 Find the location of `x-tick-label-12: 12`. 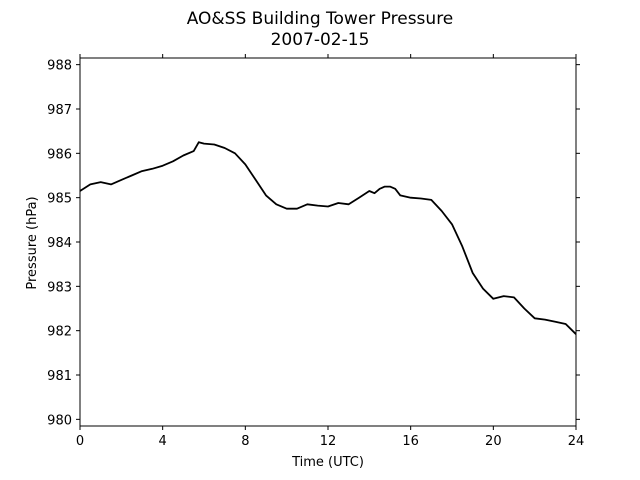

x-tick-label-12: 12 is located at coordinates (328, 441).